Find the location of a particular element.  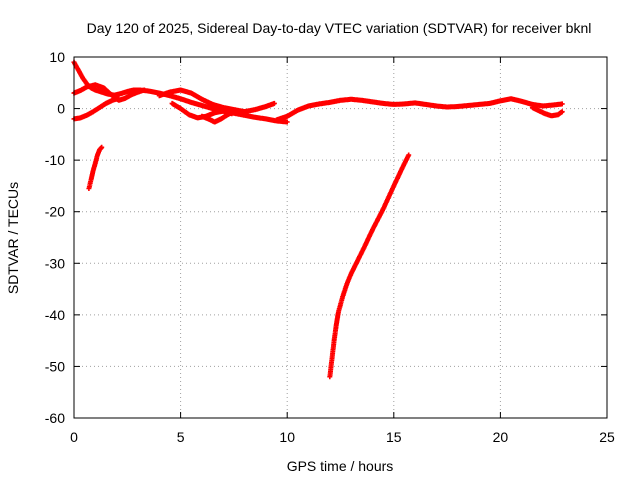

y-tick-label: -30 is located at coordinates (55, 263).